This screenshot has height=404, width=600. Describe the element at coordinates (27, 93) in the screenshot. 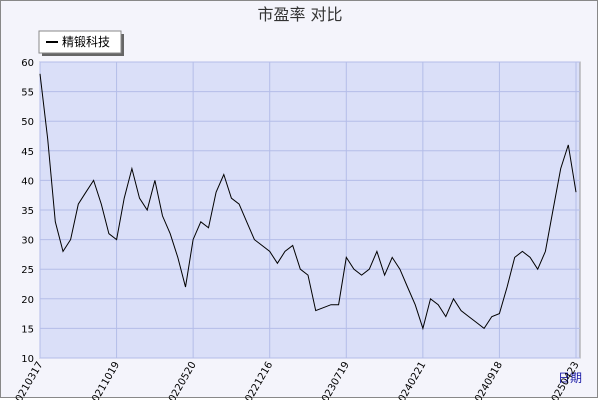

I see `y-tick-label: 55` at that location.